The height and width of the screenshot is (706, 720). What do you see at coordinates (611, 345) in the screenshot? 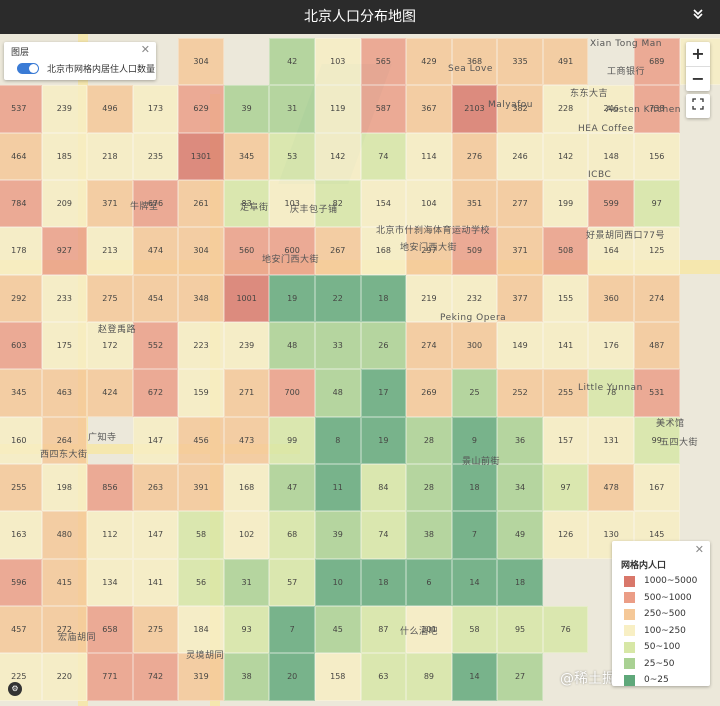
I see `grid-cell: 176` at bounding box center [611, 345].